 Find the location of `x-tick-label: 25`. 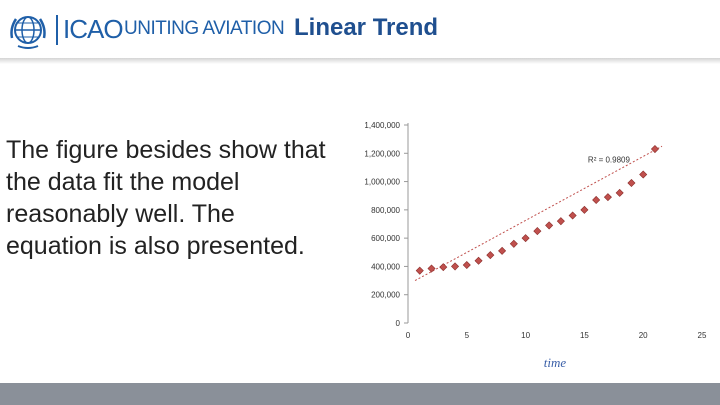

x-tick-label: 25 is located at coordinates (702, 335).